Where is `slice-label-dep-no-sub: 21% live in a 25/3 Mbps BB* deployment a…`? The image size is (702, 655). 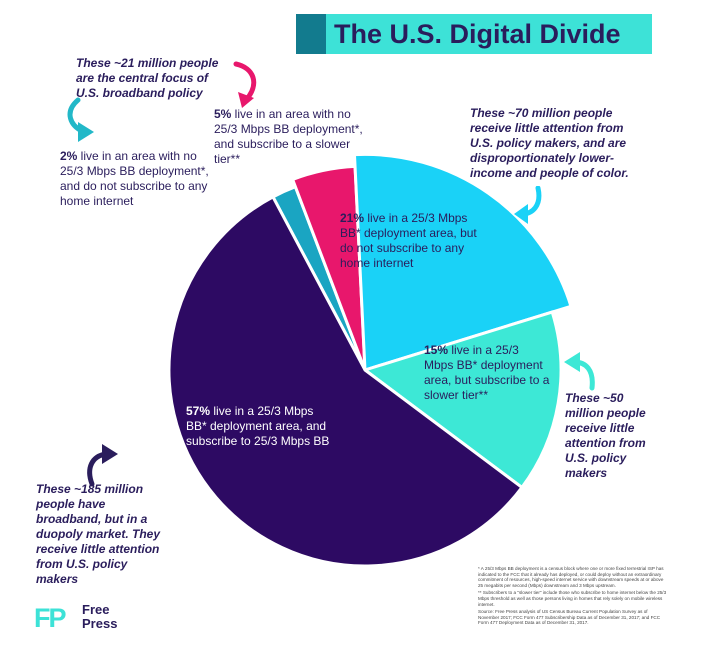 slice-label-dep-no-sub: 21% live in a 25/3 Mbps BB* deployment a… is located at coordinates (410, 241).